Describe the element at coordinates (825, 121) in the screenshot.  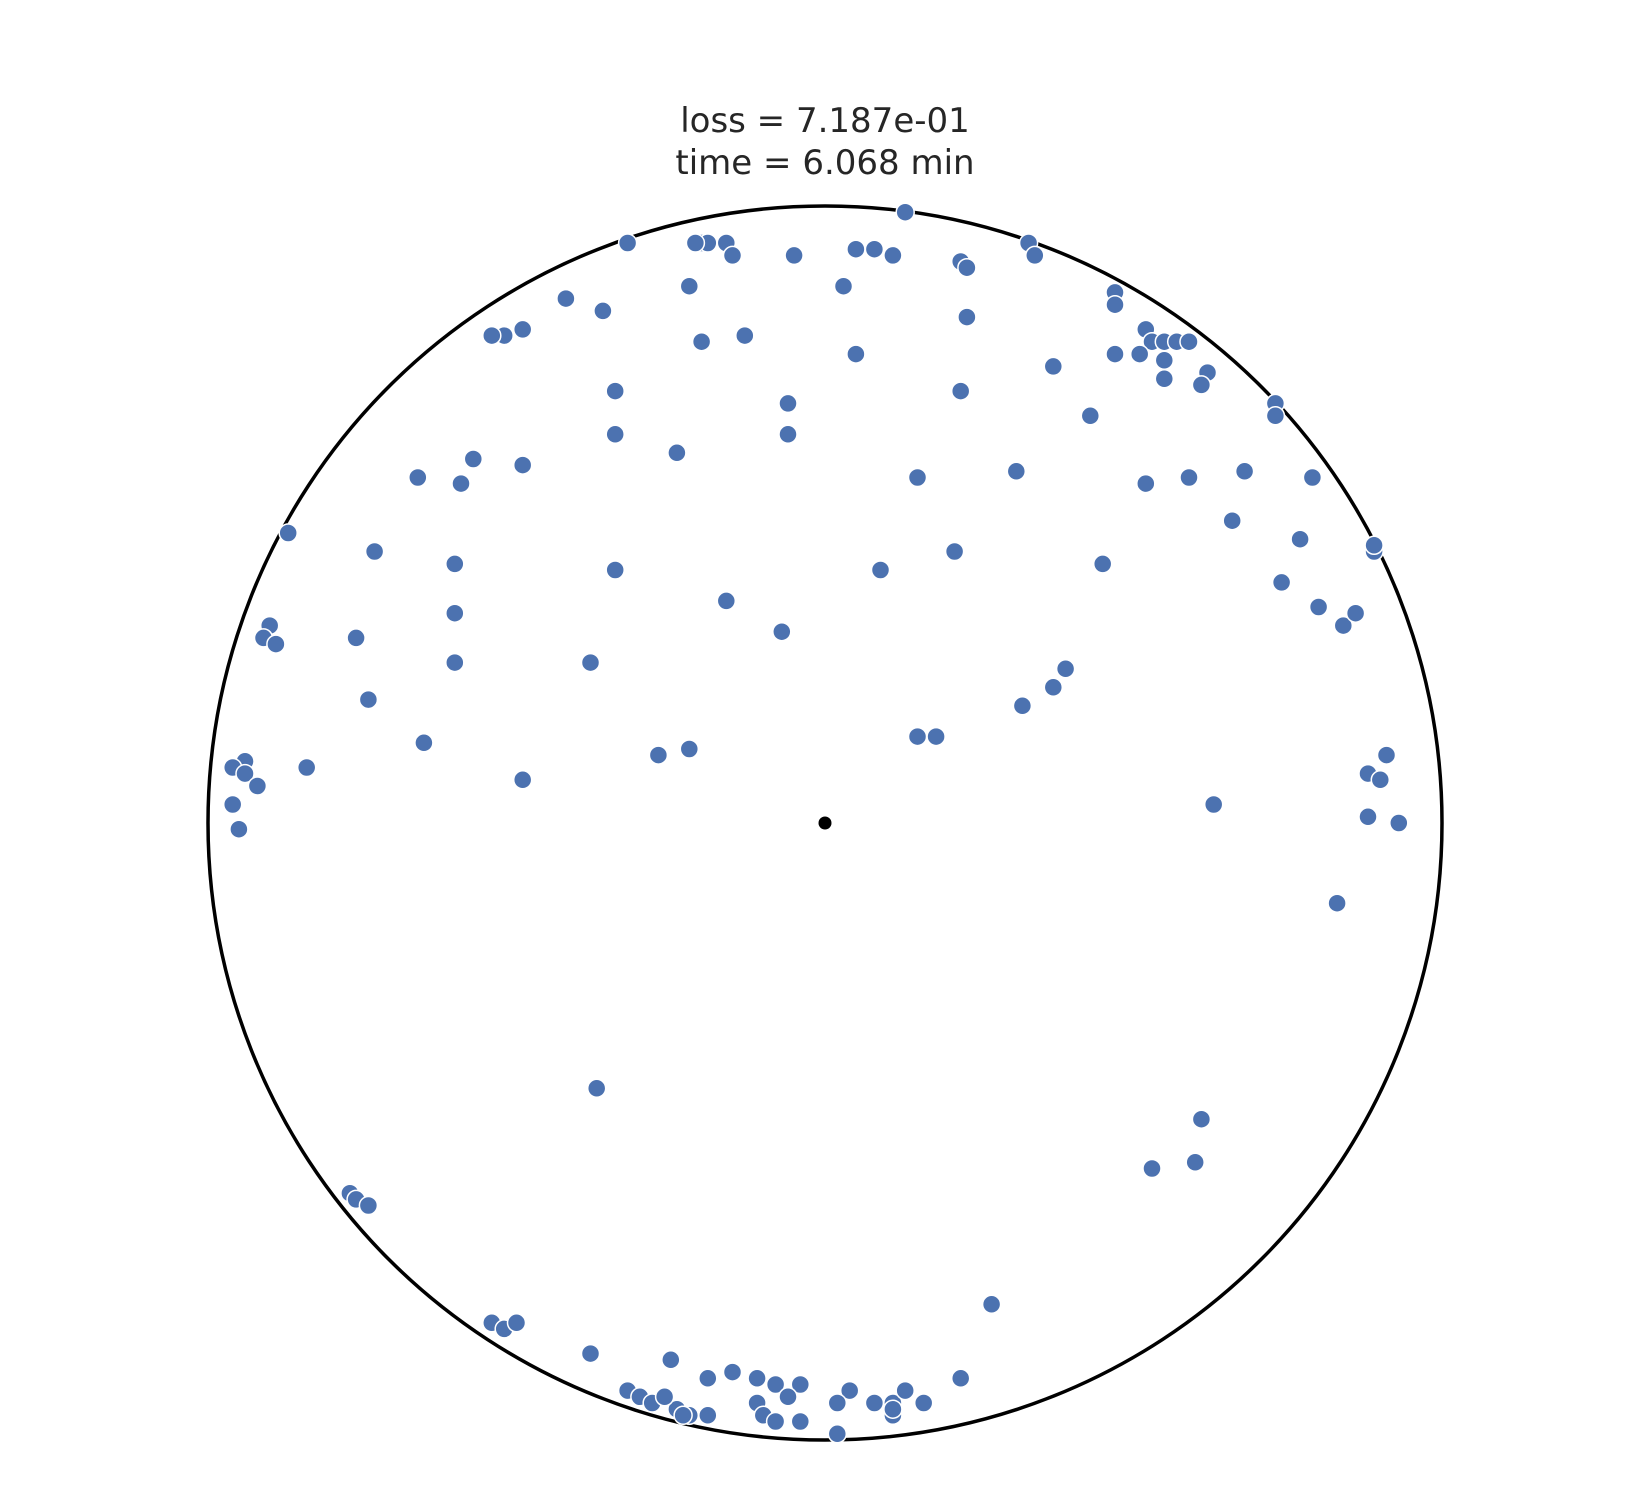
I see `chart-title-line-1: loss = 7.187e-01` at that location.